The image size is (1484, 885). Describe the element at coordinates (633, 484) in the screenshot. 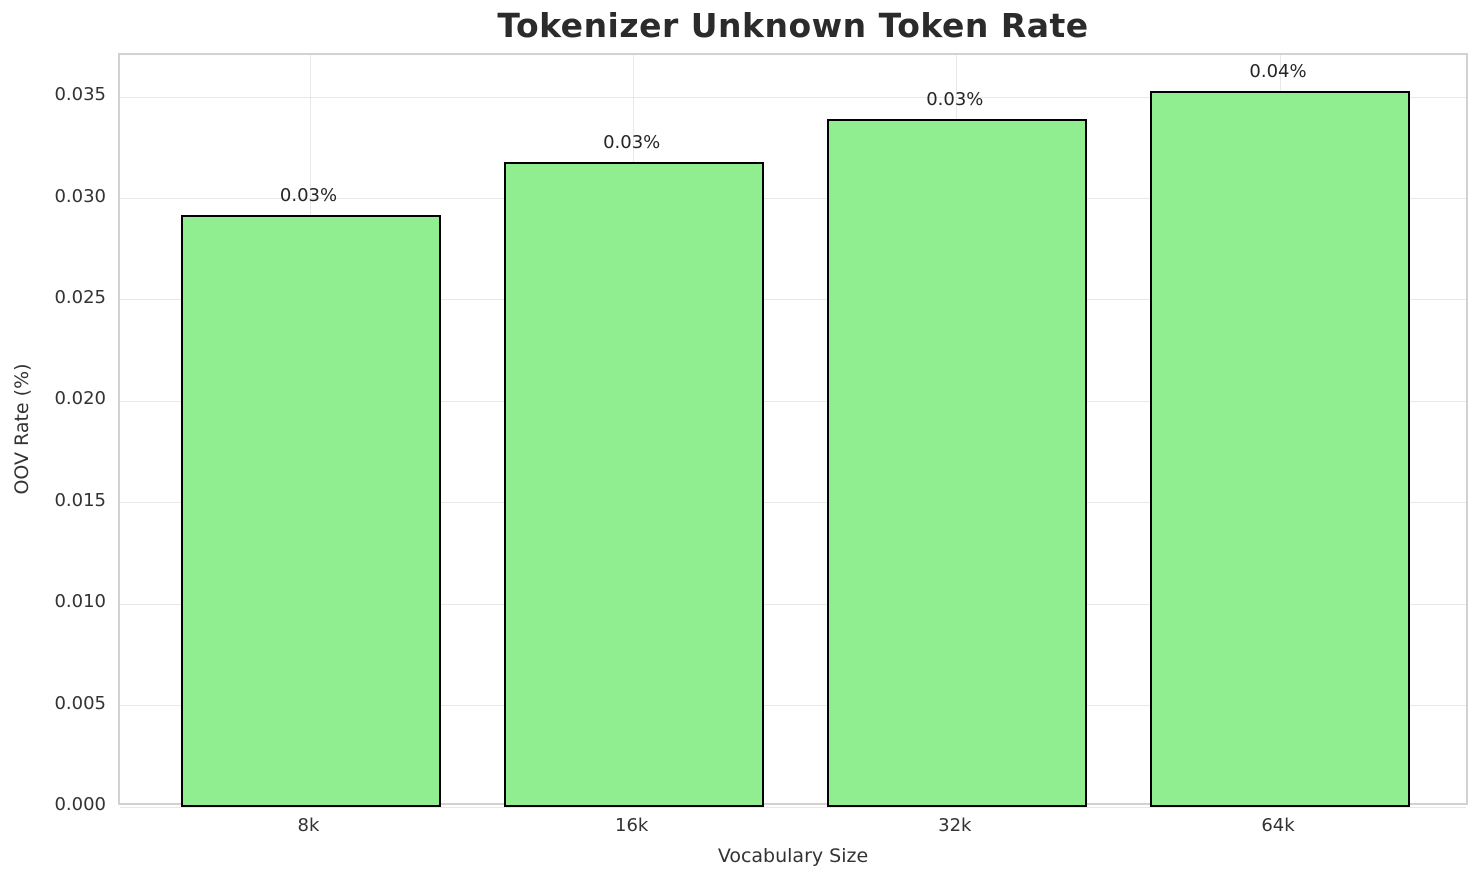

I see `bar-16k` at that location.